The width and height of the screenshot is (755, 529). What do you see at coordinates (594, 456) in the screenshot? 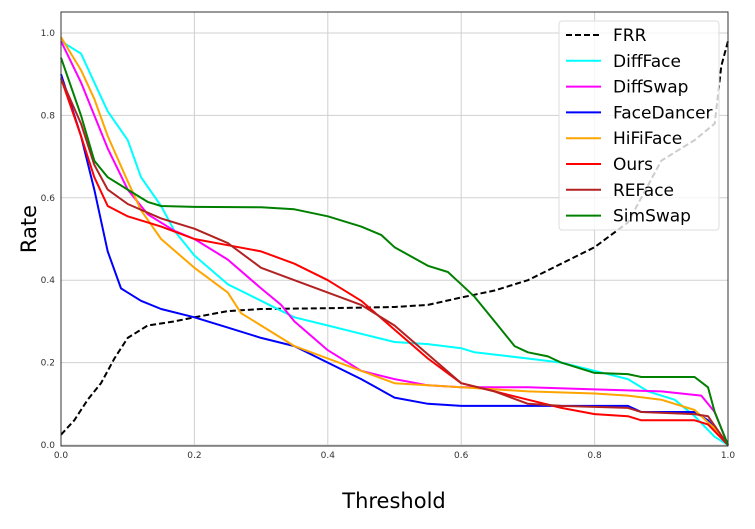
I see `x-tick-label: 0.8` at bounding box center [594, 456].